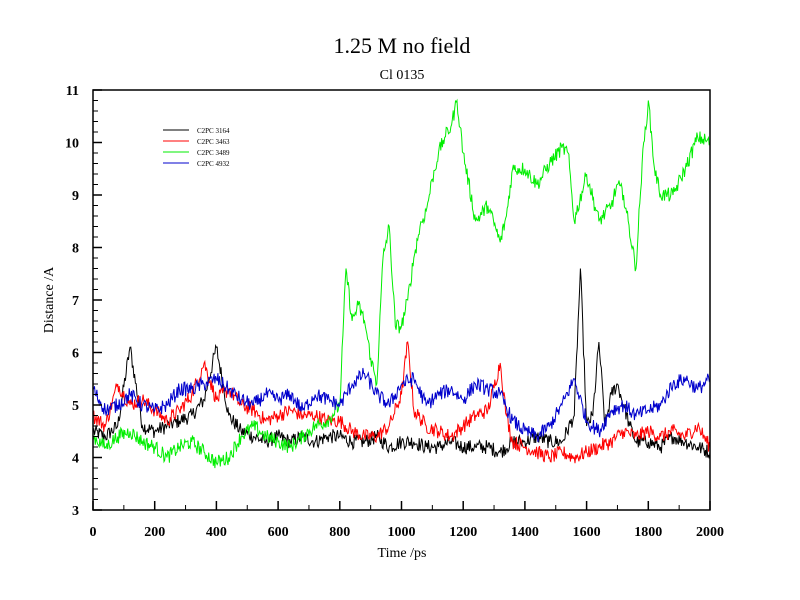 The height and width of the screenshot is (600, 800). I want to click on x-tick-label: 1000, so click(402, 532).